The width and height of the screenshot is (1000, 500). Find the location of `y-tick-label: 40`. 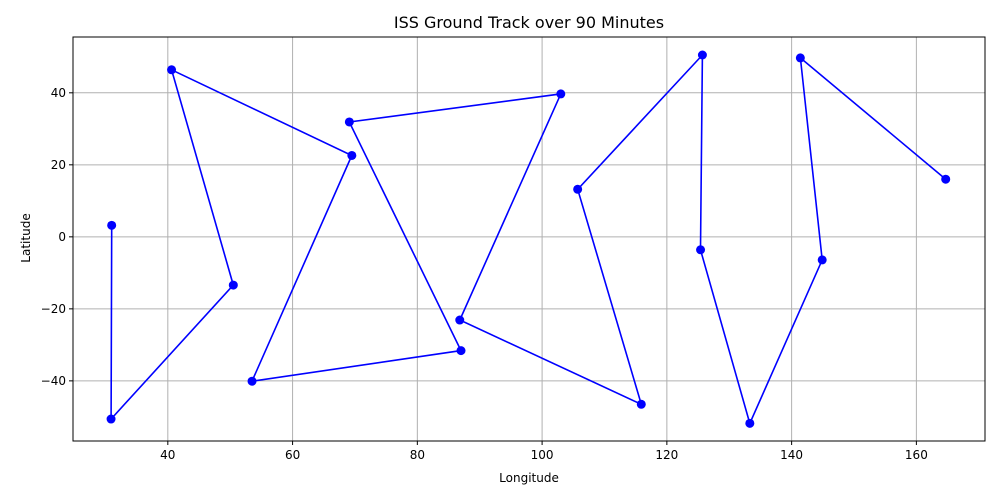

y-tick-label: 40 is located at coordinates (58, 93).